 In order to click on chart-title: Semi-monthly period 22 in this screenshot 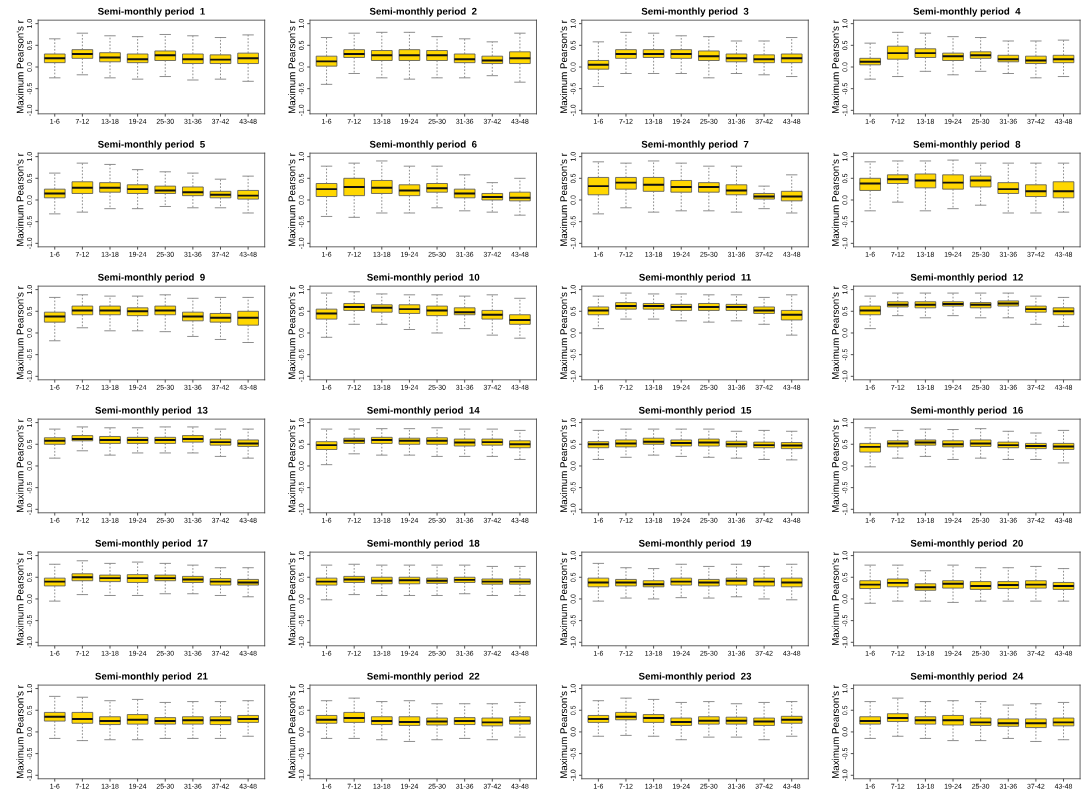, I will do `click(423, 677)`.